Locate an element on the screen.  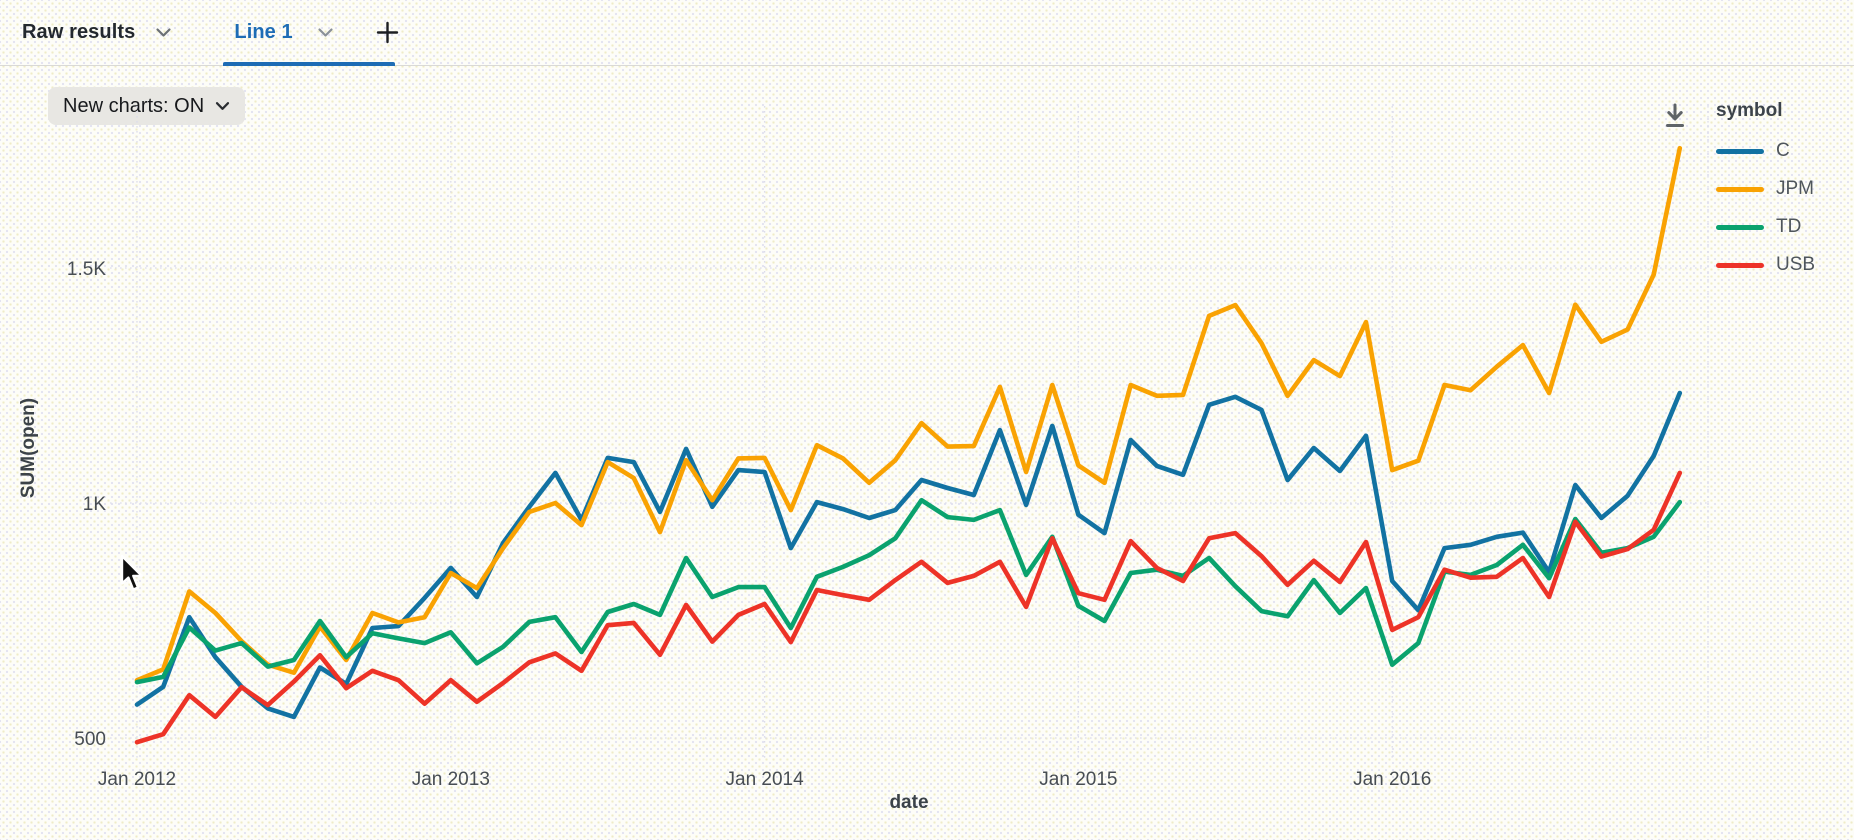
legend-title: symbol is located at coordinates (1749, 110).